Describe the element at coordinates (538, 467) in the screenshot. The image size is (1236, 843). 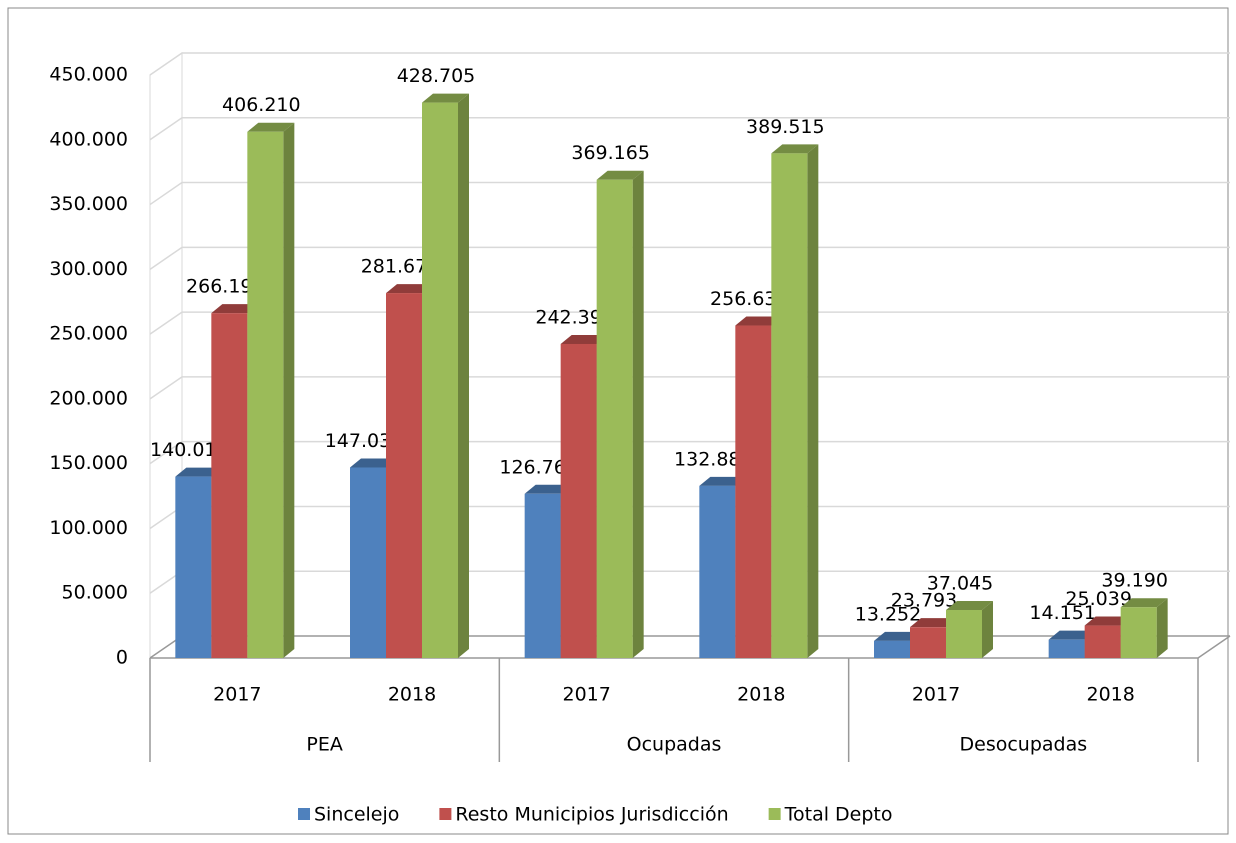
I see `data-label: 126.766` at that location.